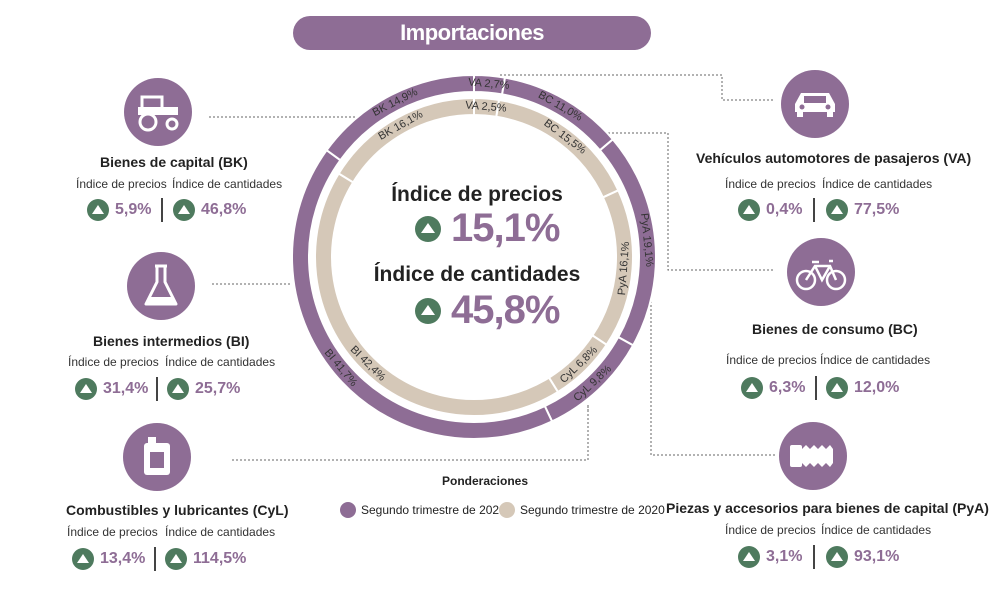  I want to click on cyl-price-value: 13,4%, so click(108, 559).